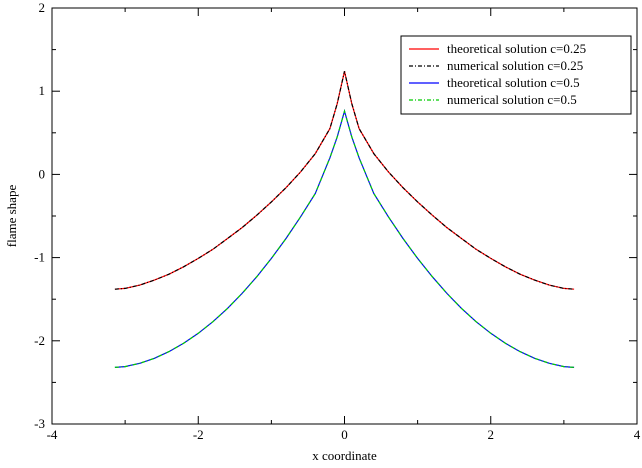  What do you see at coordinates (512, 99) in the screenshot?
I see `legend-label-4: numerical solution c=0.5` at bounding box center [512, 99].